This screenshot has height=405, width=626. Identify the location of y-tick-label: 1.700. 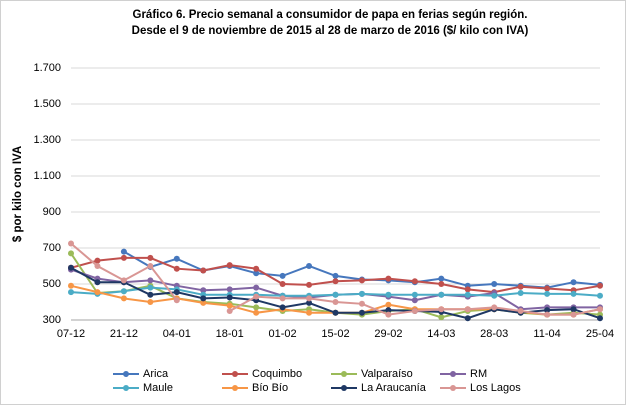
(47, 68).